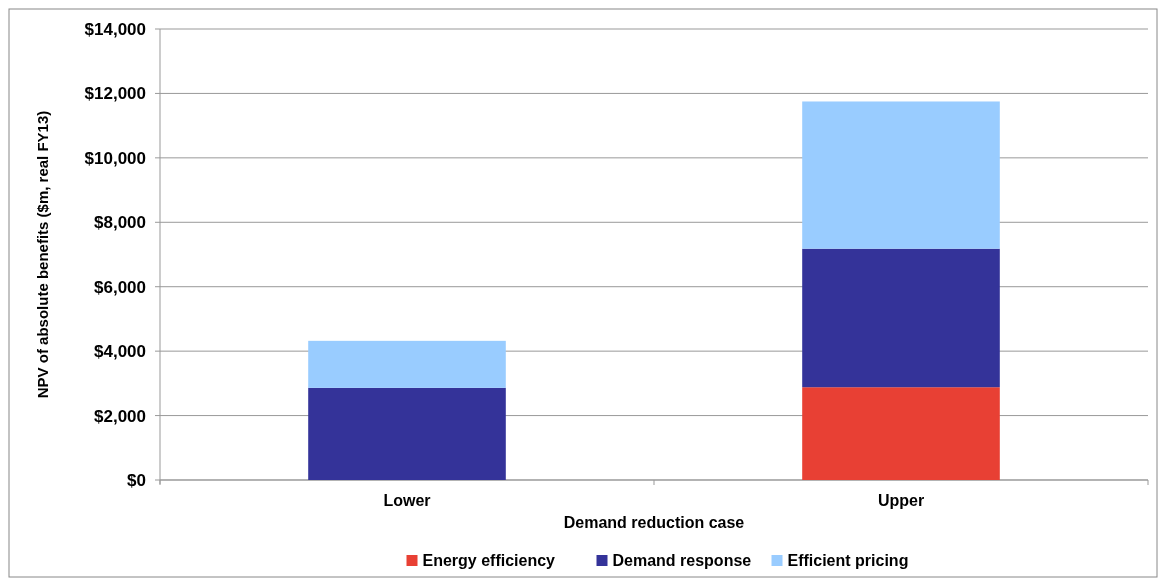  I want to click on y-tick-label: $2,000, so click(120, 416).